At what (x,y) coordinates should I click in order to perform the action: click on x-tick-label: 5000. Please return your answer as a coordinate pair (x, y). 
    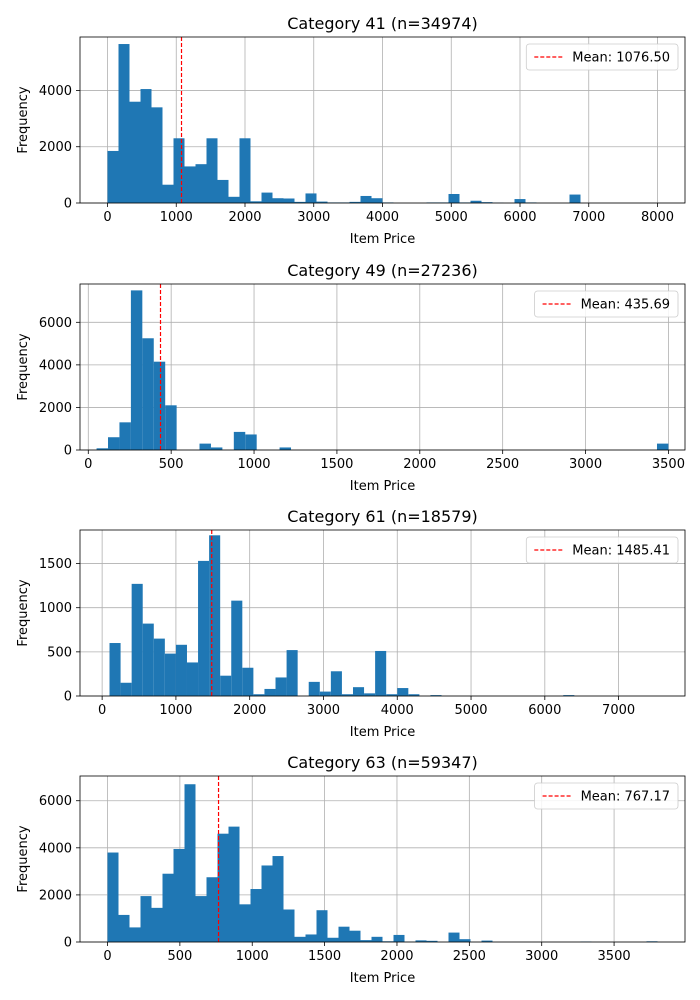
    Looking at the image, I should click on (470, 710).